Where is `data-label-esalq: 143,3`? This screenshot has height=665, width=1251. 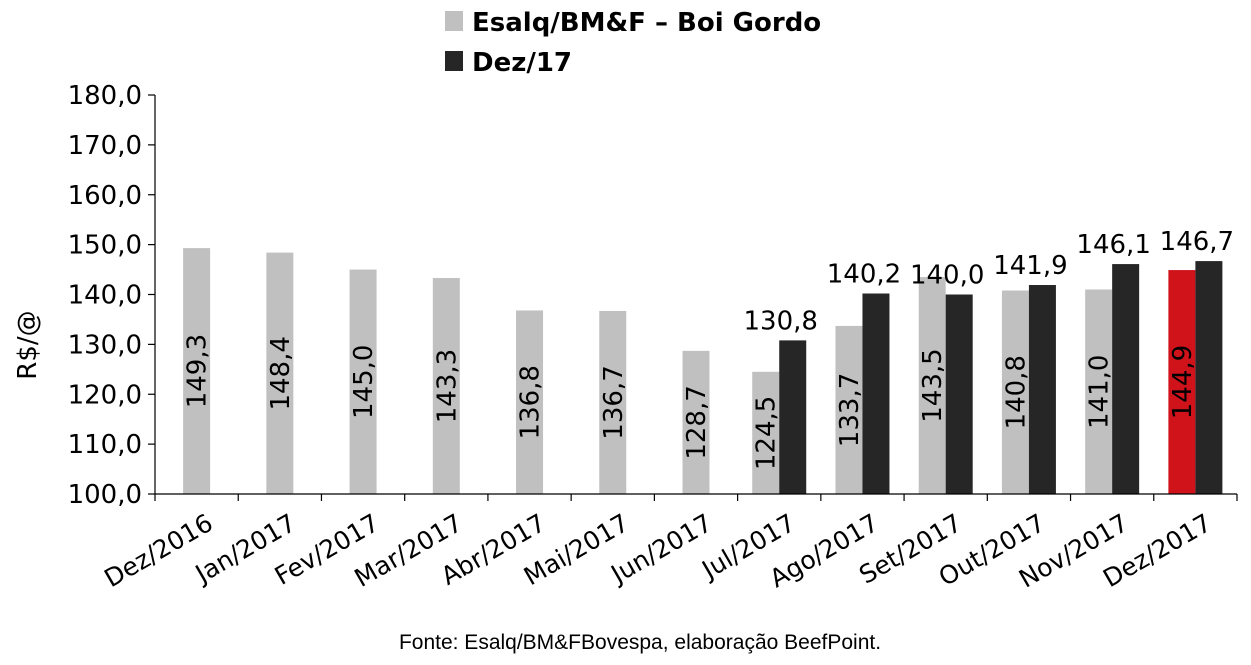 data-label-esalq: 143,3 is located at coordinates (447, 386).